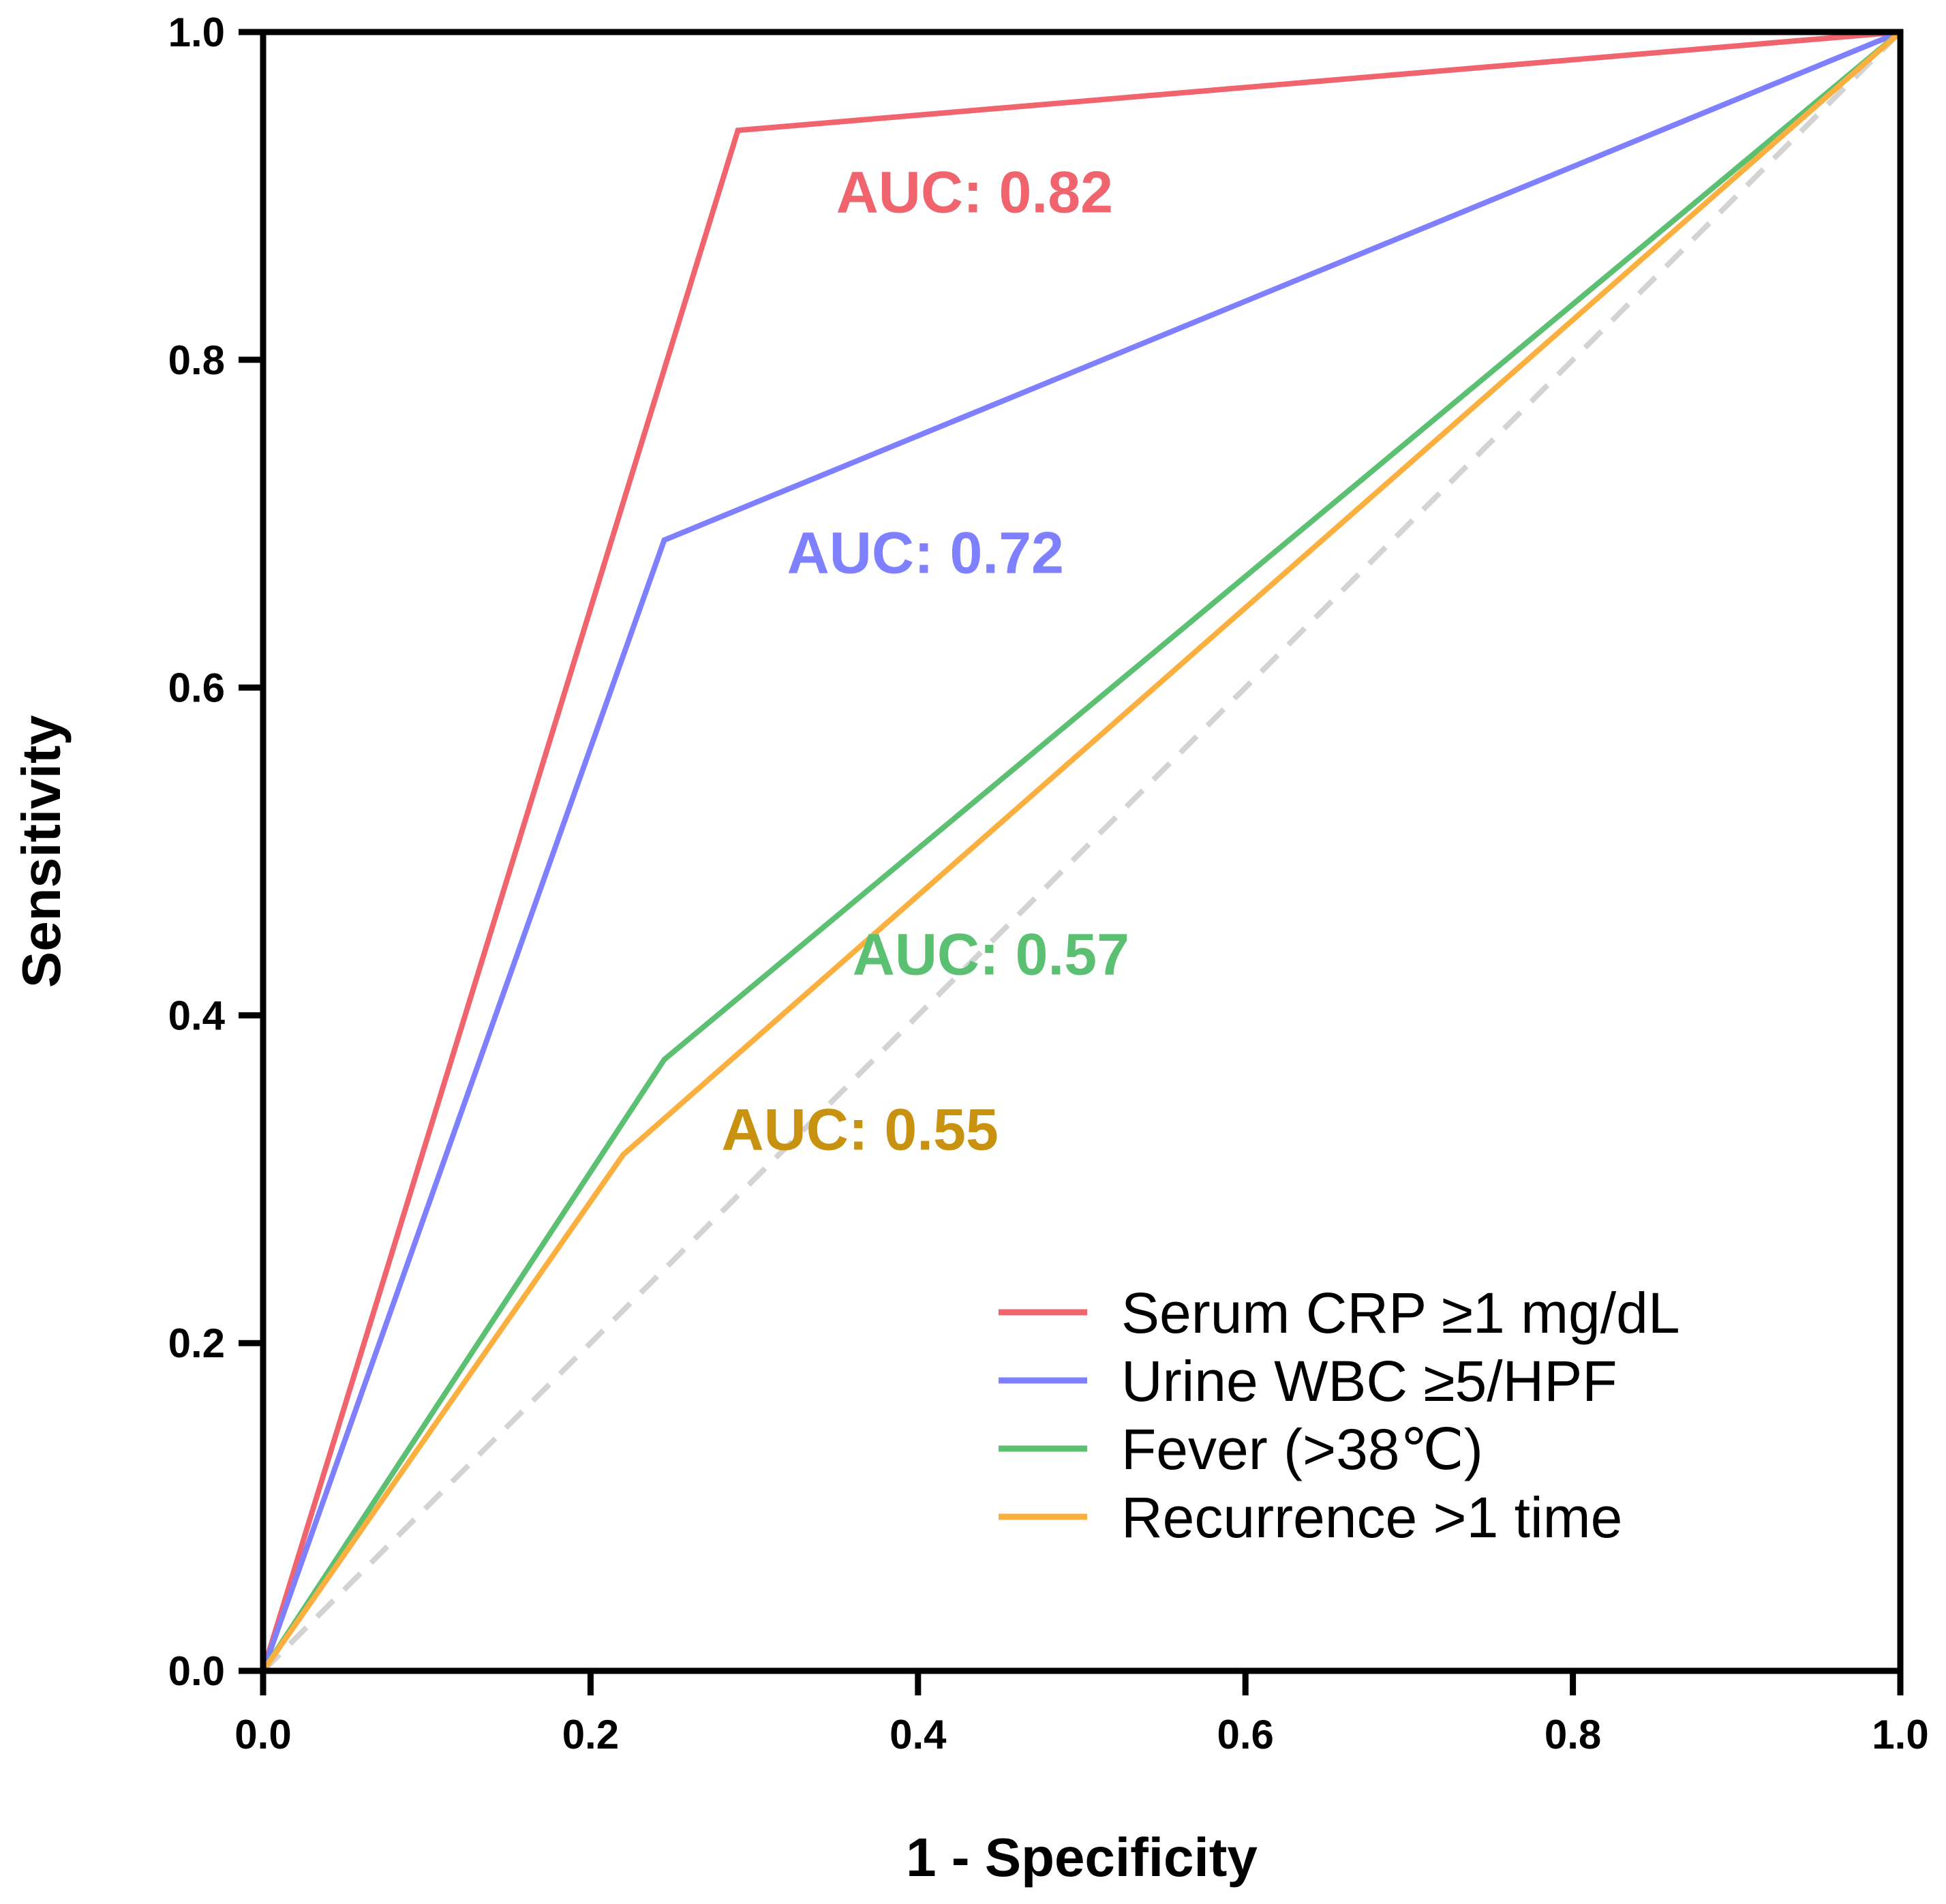 This screenshot has height=1904, width=1946. Describe the element at coordinates (196, 688) in the screenshot. I see `y-tick-label: 0.6` at that location.